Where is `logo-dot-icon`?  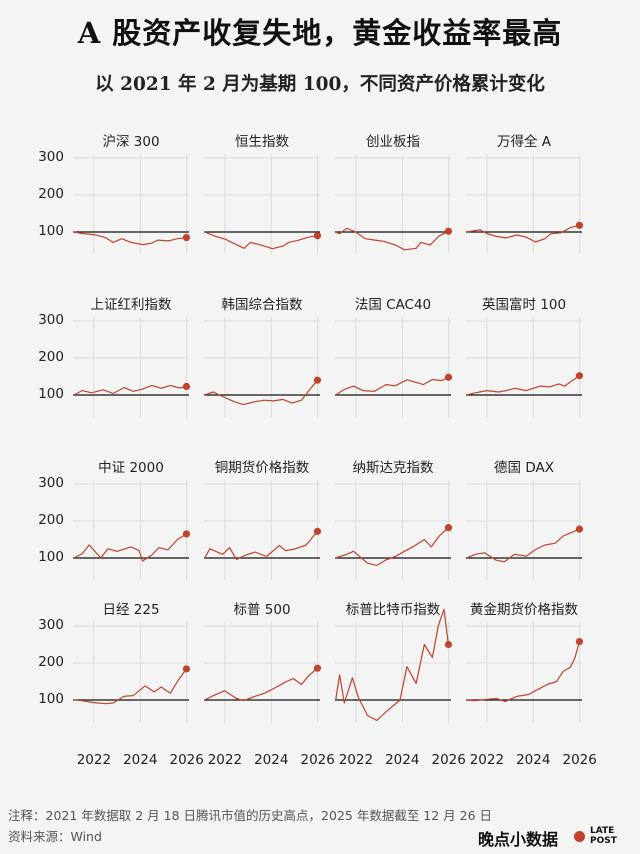 logo-dot-icon is located at coordinates (579, 836).